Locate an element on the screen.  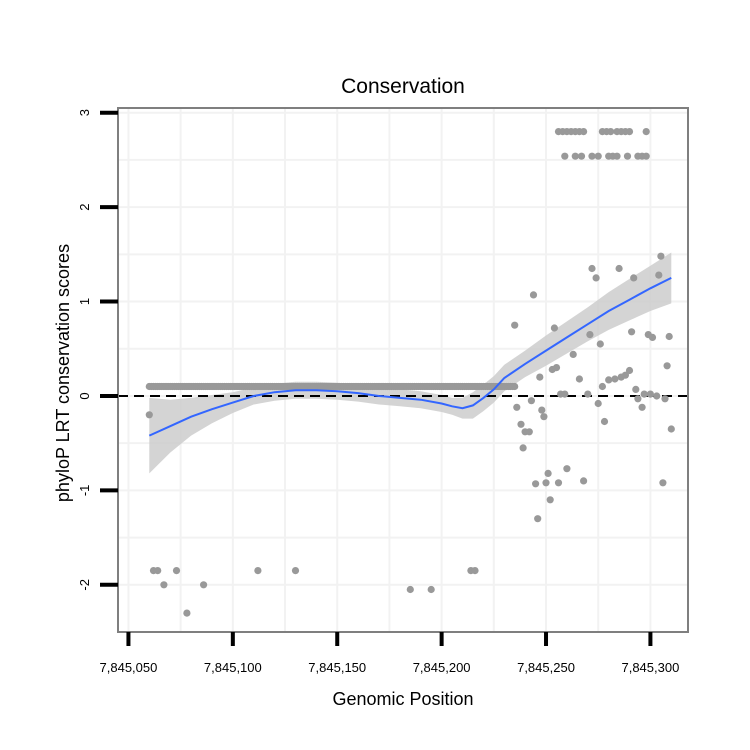
x-tick-label: 7,845,300 is located at coordinates (650, 667).